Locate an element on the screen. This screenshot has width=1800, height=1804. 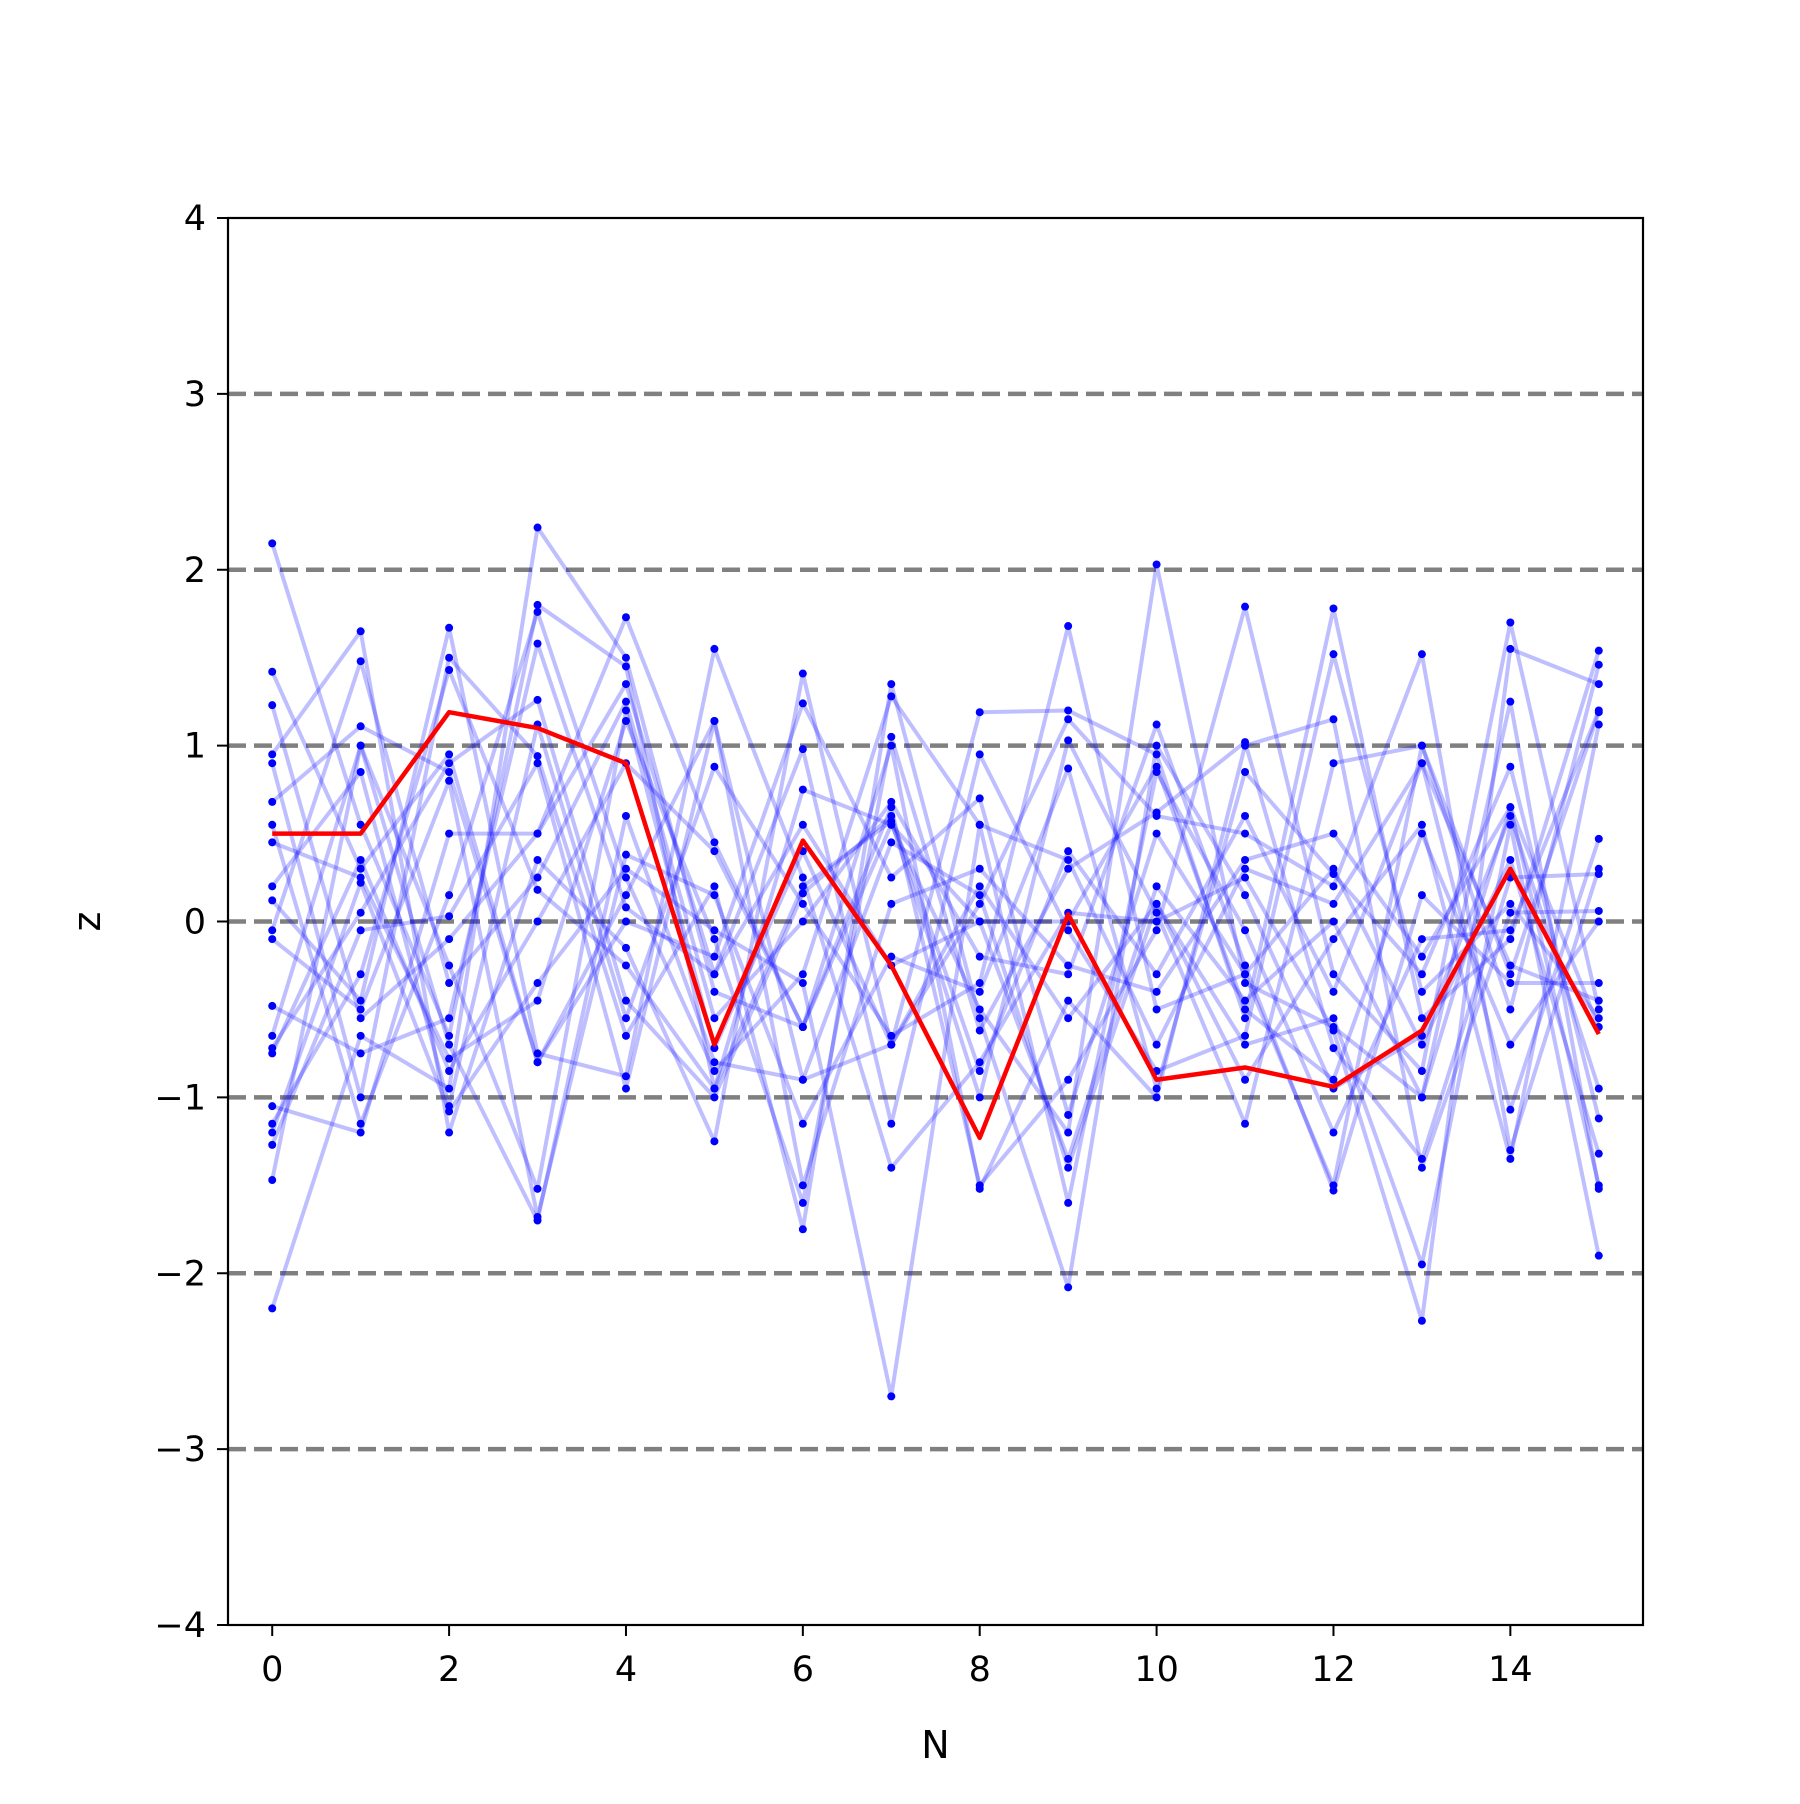
y-tick-label: −1 is located at coordinates (180, 1098).